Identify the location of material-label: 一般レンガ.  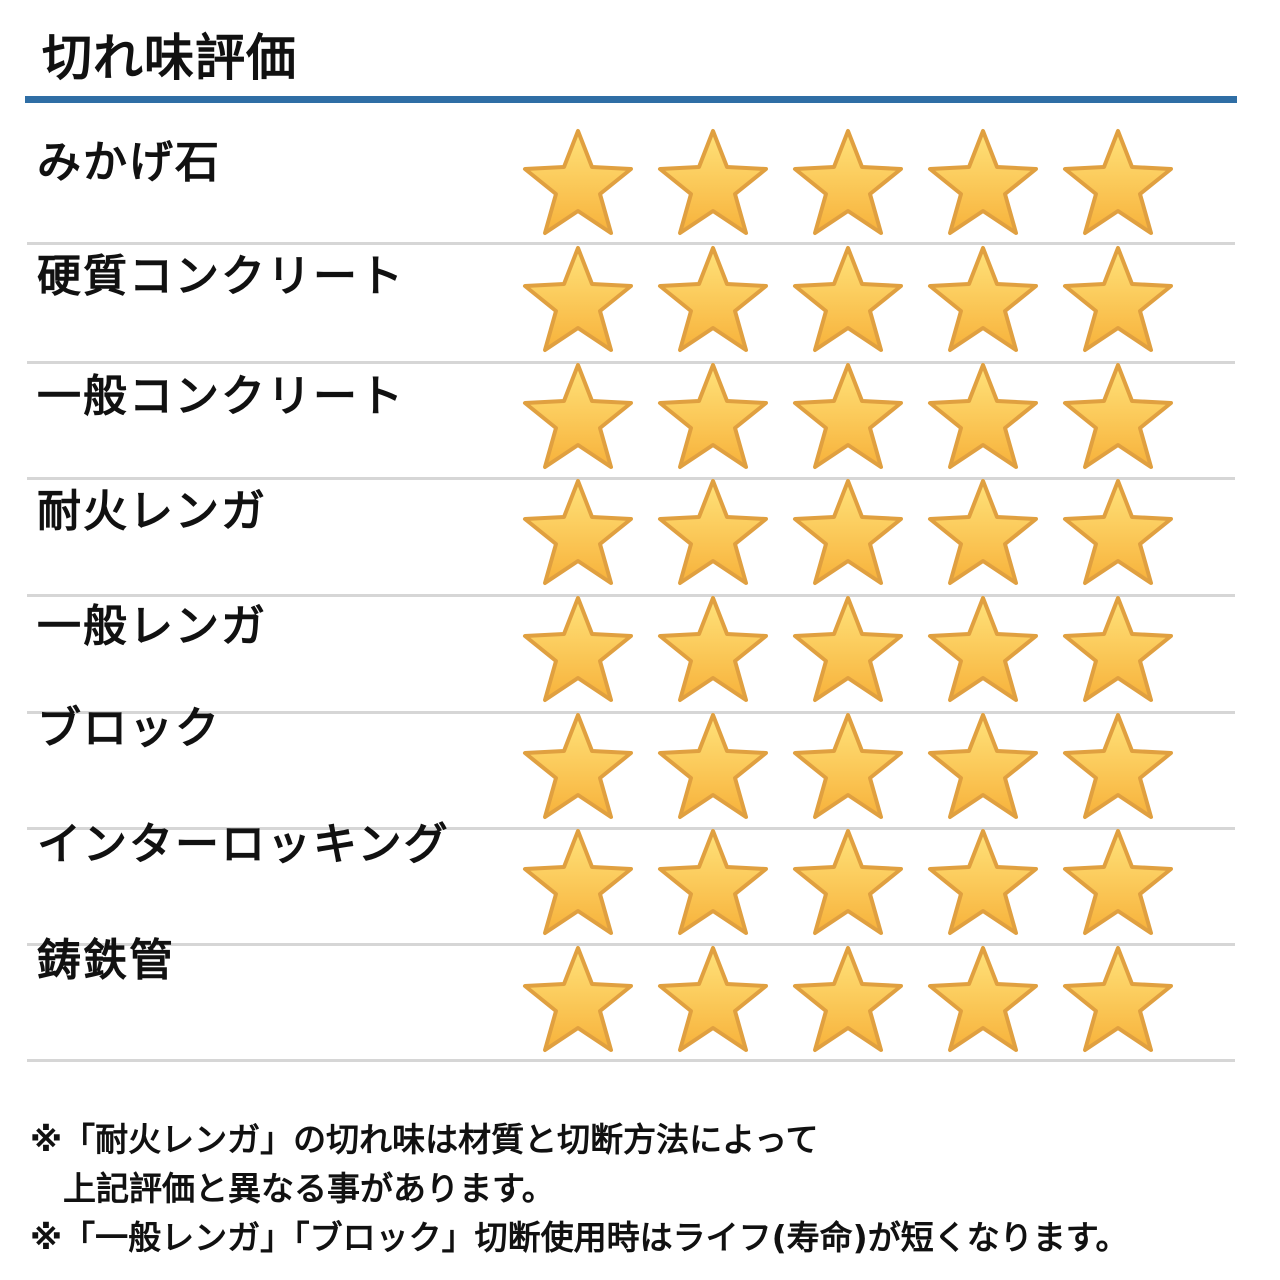
(152, 626).